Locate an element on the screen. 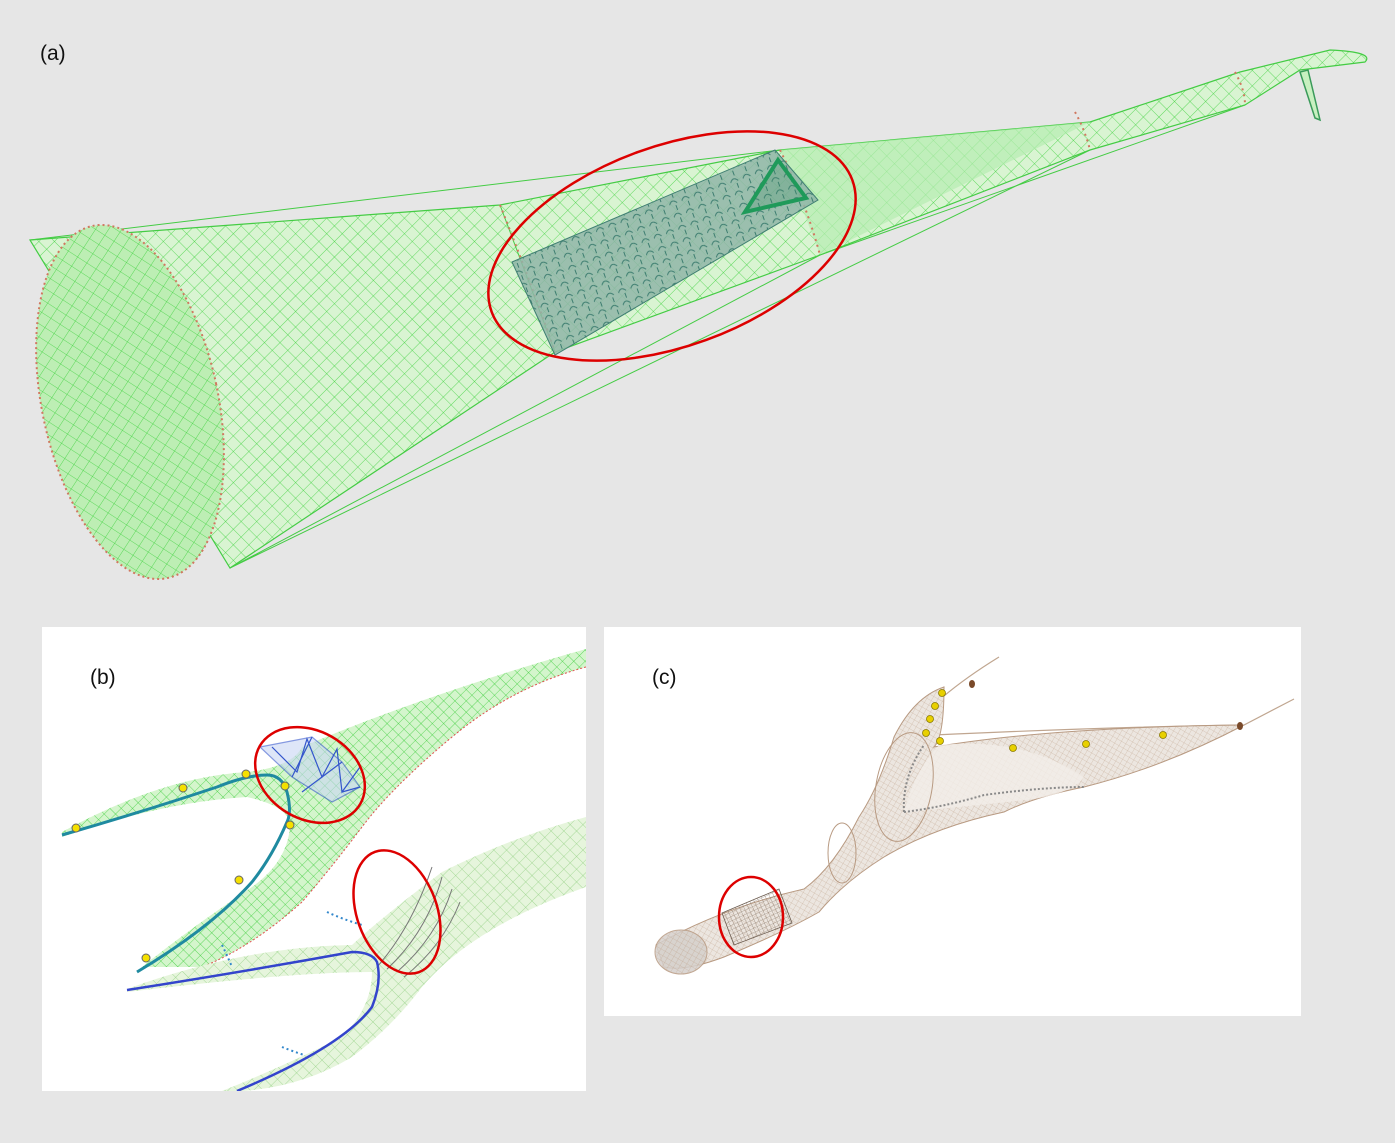 This screenshot has width=1395, height=1143. seam-markers is located at coordinates (292, 983).